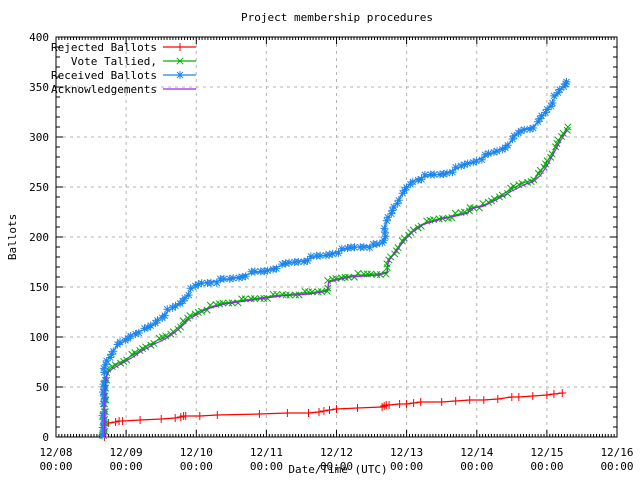 The image size is (640, 480). Describe the element at coordinates (180, 47) in the screenshot. I see `legend-marker-plus-icon` at that location.